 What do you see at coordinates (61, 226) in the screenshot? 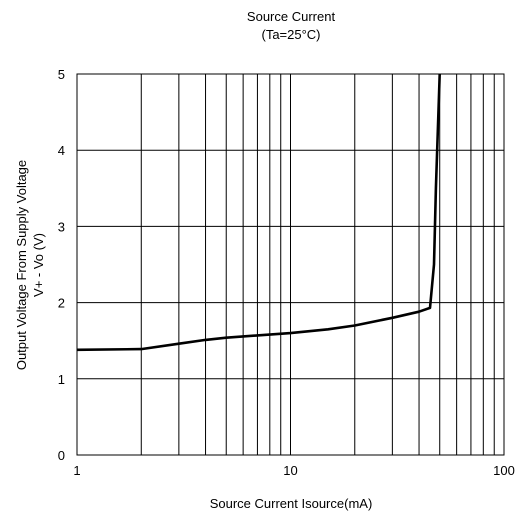
I see `y-tick-label: 3` at bounding box center [61, 226].